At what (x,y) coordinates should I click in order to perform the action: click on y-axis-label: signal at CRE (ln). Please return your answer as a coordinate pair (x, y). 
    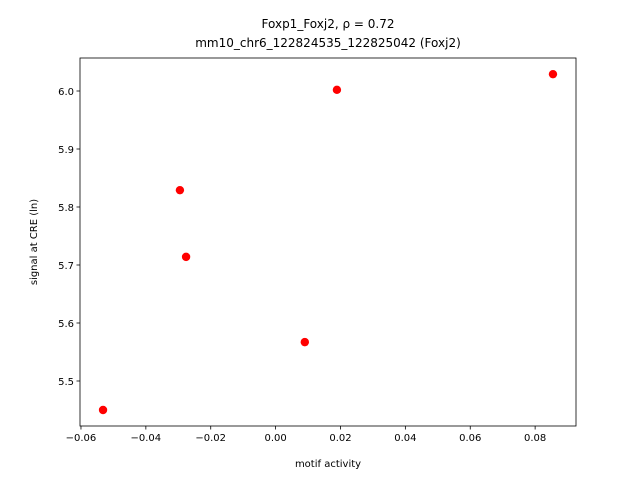
    Looking at the image, I should click on (34, 242).